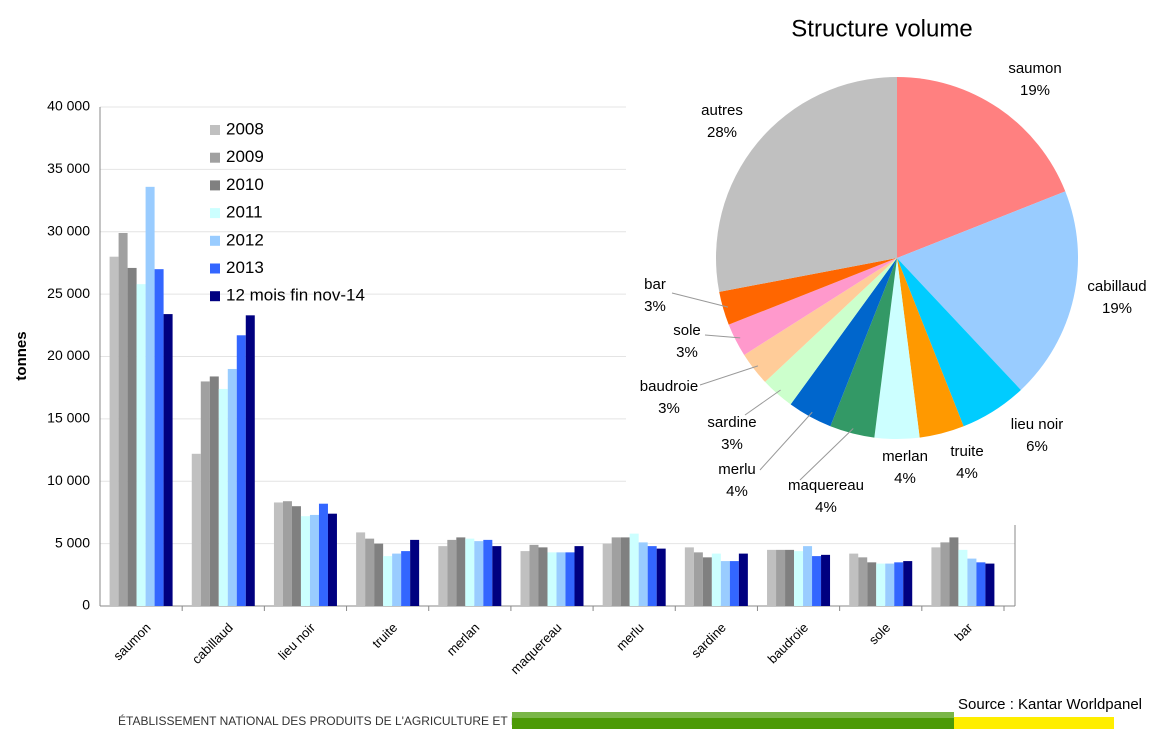 This screenshot has height=729, width=1168. What do you see at coordinates (296, 640) in the screenshot?
I see `x-tick-label: lieu noir` at bounding box center [296, 640].